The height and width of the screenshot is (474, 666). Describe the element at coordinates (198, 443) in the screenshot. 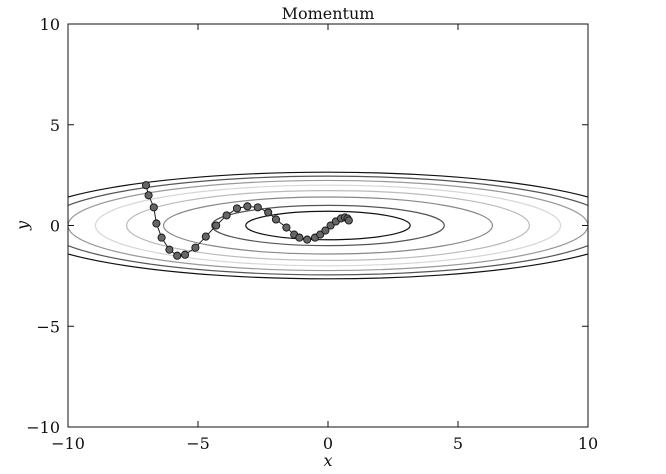

I see `x-tick-label: −5` at that location.